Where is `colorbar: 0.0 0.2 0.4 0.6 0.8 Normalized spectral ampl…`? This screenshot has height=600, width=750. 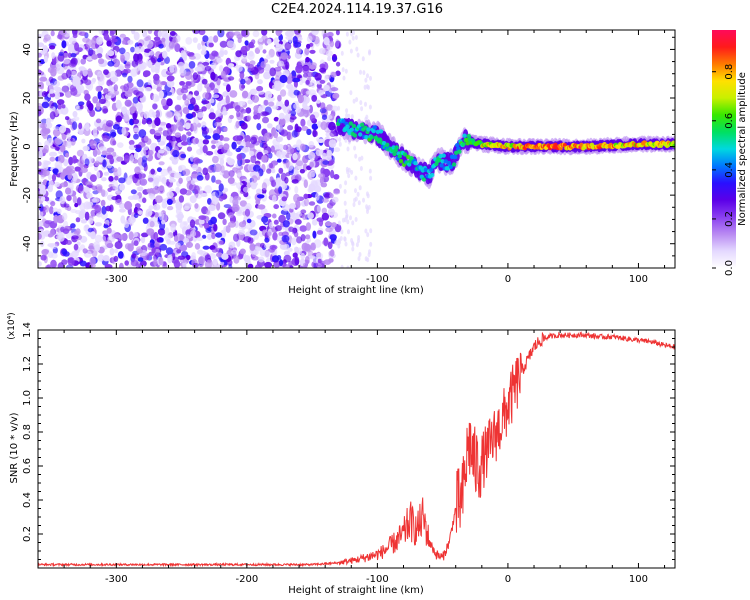 colorbar: 0.0 0.2 0.4 0.6 0.8 Normalized spectral ampl… is located at coordinates (730, 153).